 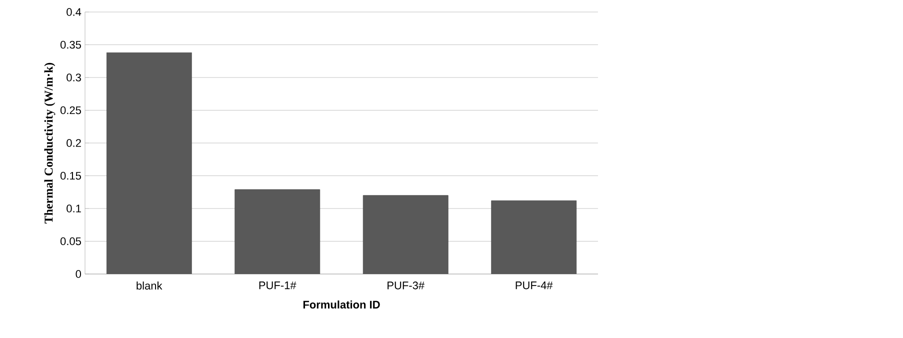 What do you see at coordinates (73, 78) in the screenshot?
I see `y-tick-label: 0.3` at bounding box center [73, 78].